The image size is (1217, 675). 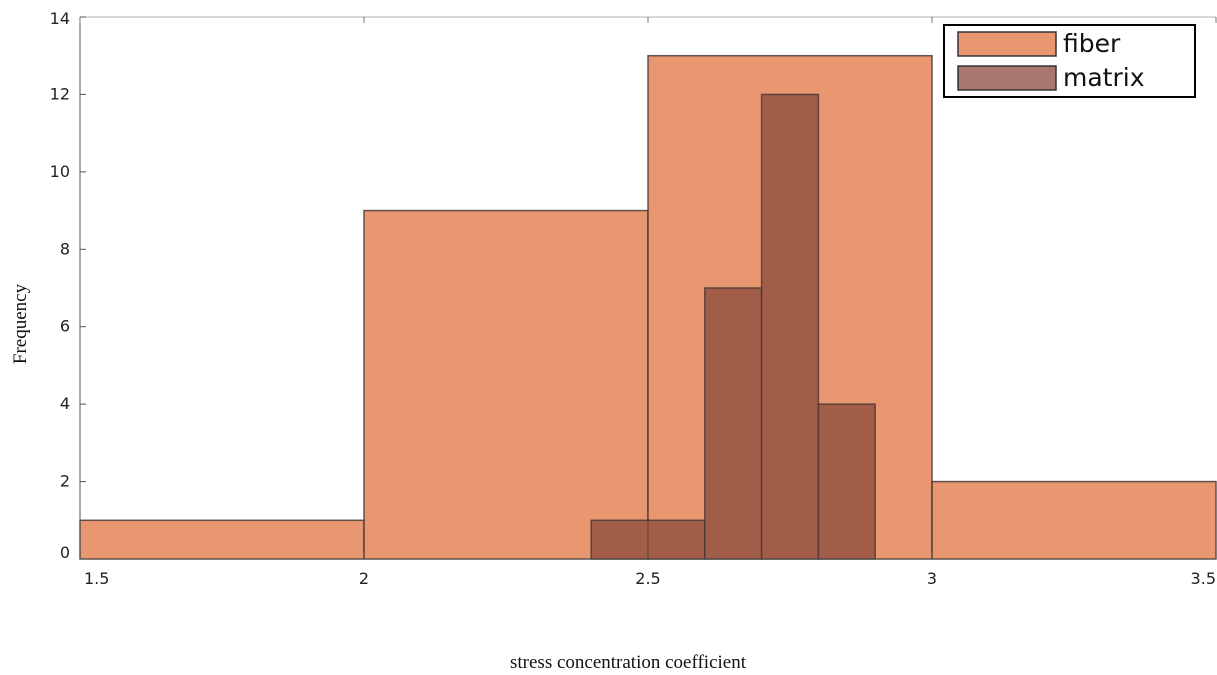 What do you see at coordinates (1104, 77) in the screenshot?
I see `legend-label-matrix: matrix` at bounding box center [1104, 77].